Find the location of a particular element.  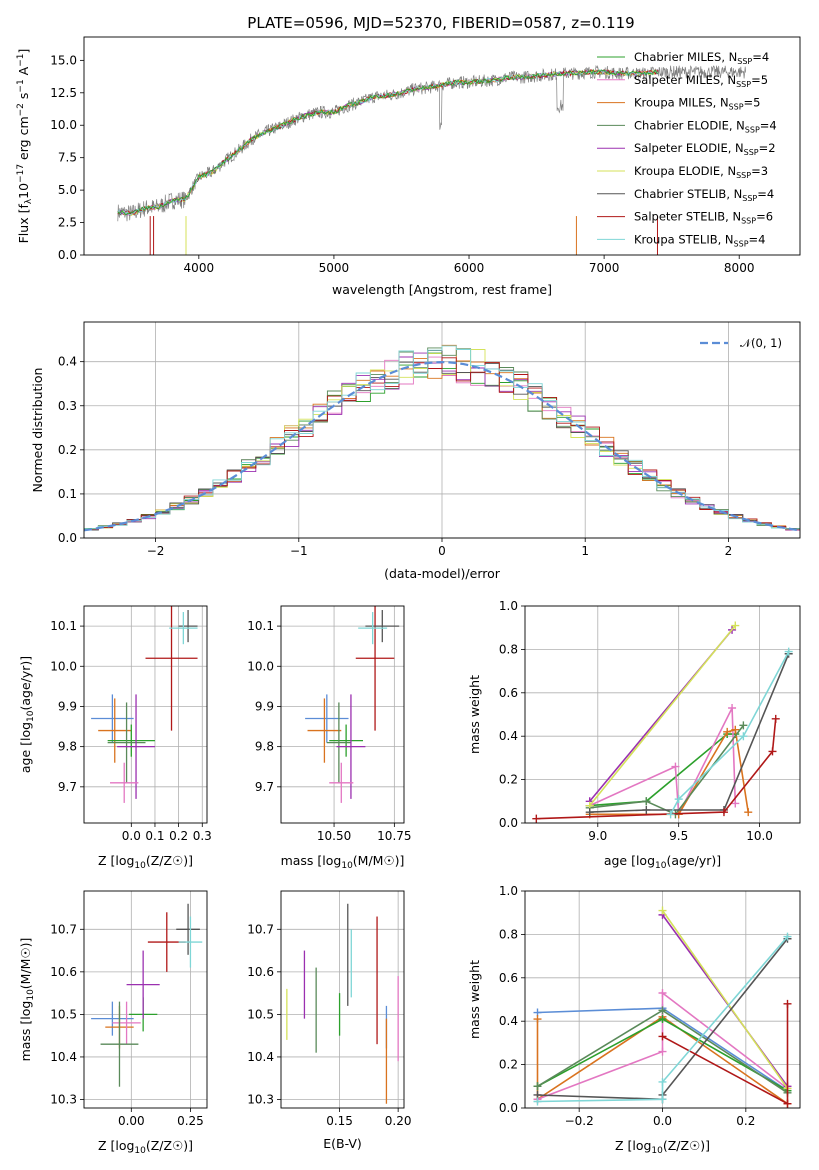

y-axis-label: Flux [fλ10−17 erg cm−2 s−1 A−1] is located at coordinates (25, 146).